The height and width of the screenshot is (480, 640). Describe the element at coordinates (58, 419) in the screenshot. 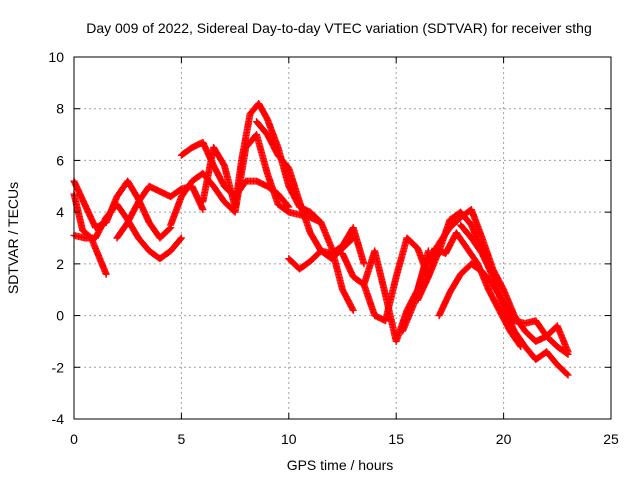

I see `y-tick-label: -4` at that location.